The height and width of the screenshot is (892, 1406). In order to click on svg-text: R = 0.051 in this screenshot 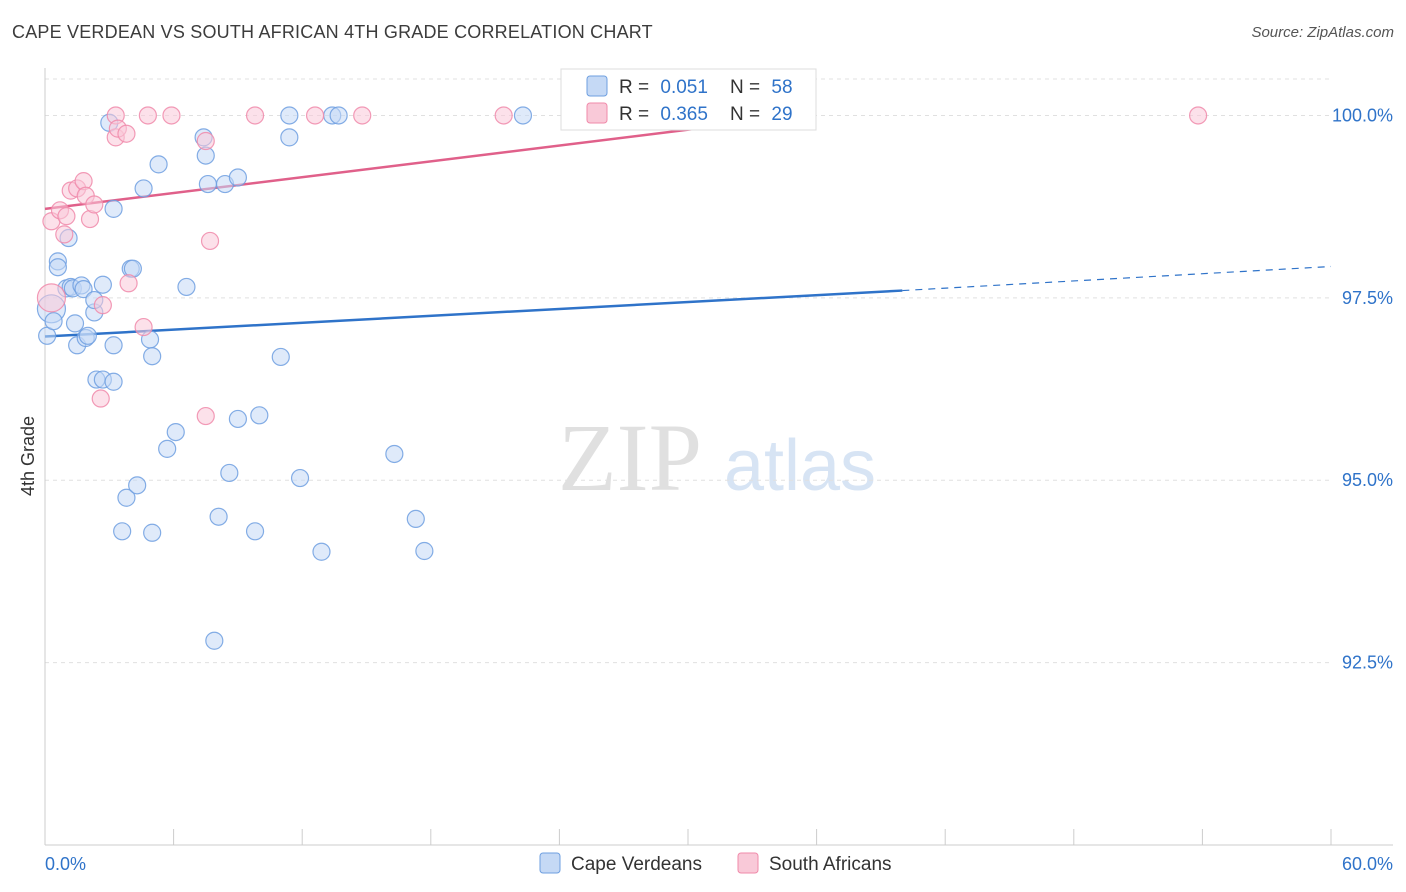, I will do `click(663, 87)`.